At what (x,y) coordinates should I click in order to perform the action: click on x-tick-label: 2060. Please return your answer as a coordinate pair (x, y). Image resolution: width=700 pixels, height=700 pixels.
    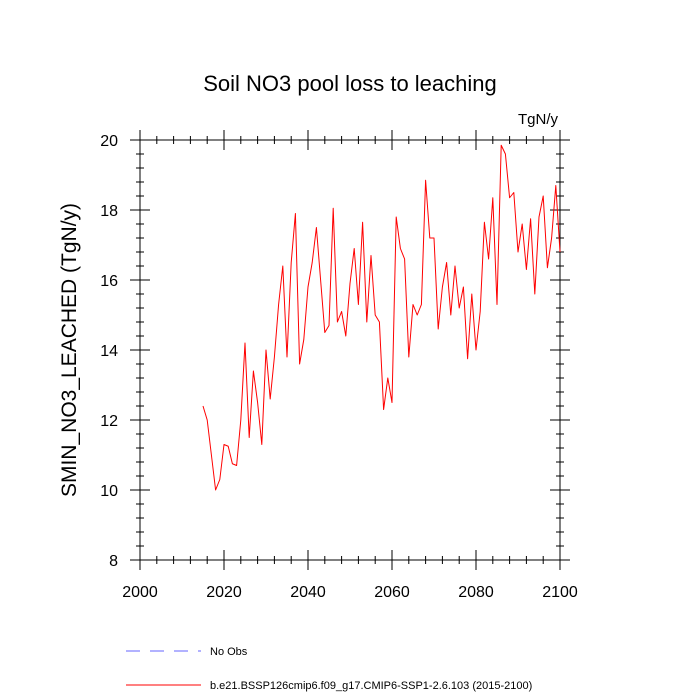
    Looking at the image, I should click on (392, 592).